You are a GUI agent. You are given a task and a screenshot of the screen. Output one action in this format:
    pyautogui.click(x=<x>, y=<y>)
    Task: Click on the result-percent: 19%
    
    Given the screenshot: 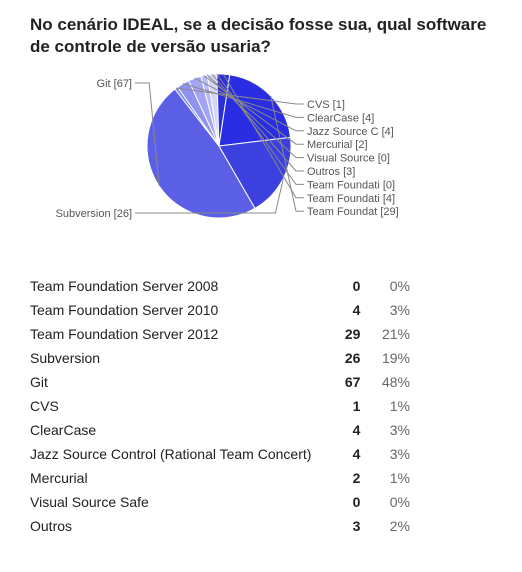 What is the action you would take?
    pyautogui.click(x=395, y=358)
    